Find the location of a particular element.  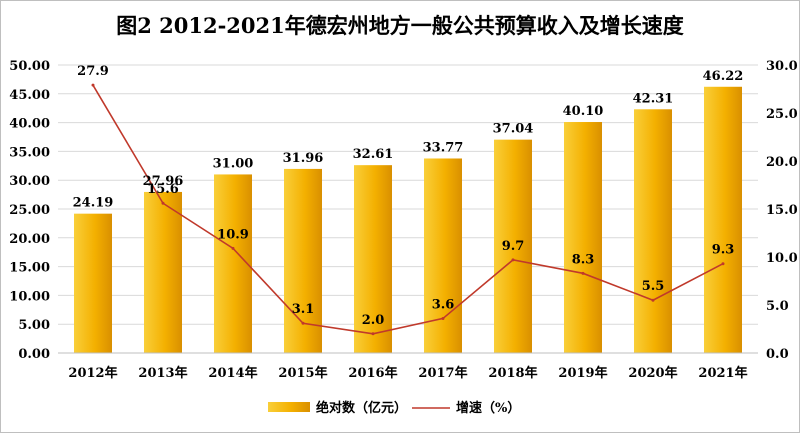

line-value-label: 27.9 is located at coordinates (93, 71).